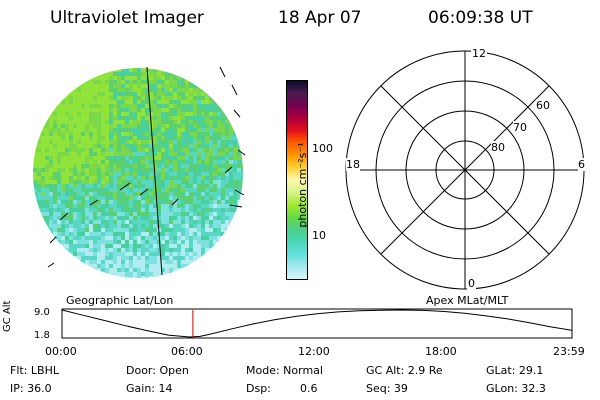  I want to click on colorbar-tick-100: 100, so click(322, 148).